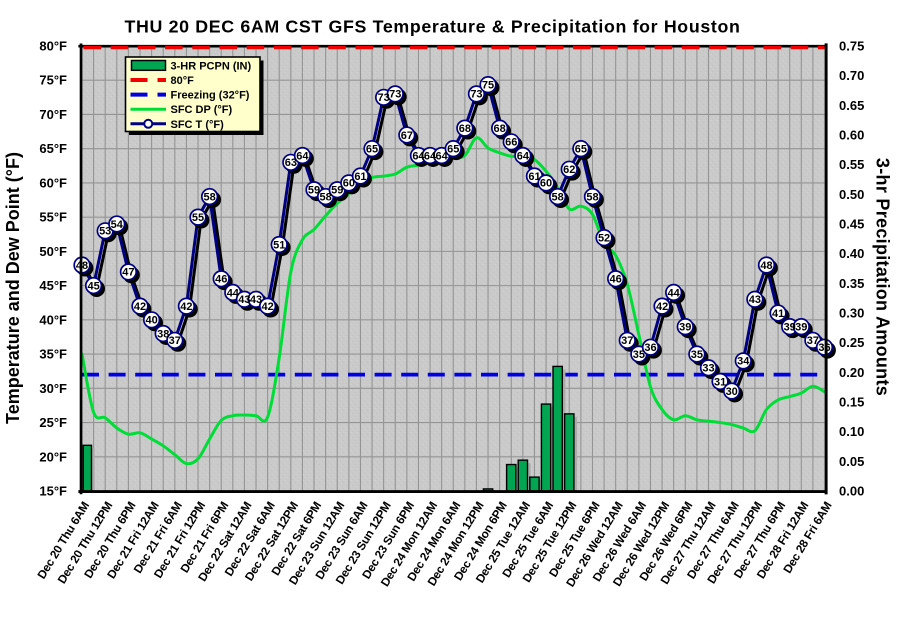 This screenshot has height=618, width=903. What do you see at coordinates (488, 85) in the screenshot?
I see `svg-text: 75` at bounding box center [488, 85].